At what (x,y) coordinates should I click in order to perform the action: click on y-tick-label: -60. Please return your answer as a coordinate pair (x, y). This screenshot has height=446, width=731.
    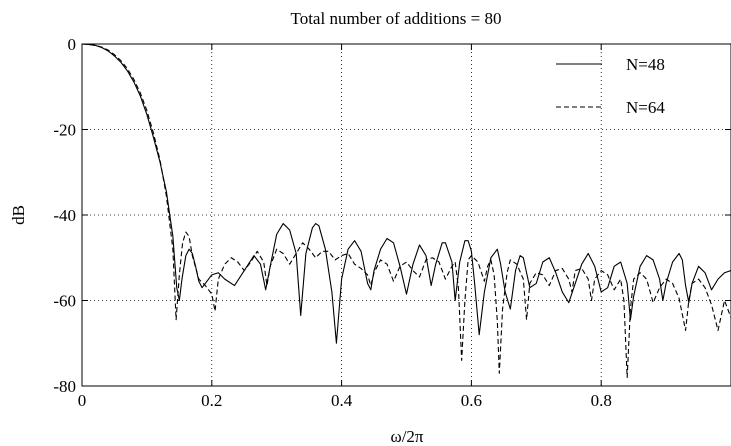
    Looking at the image, I should click on (64, 301).